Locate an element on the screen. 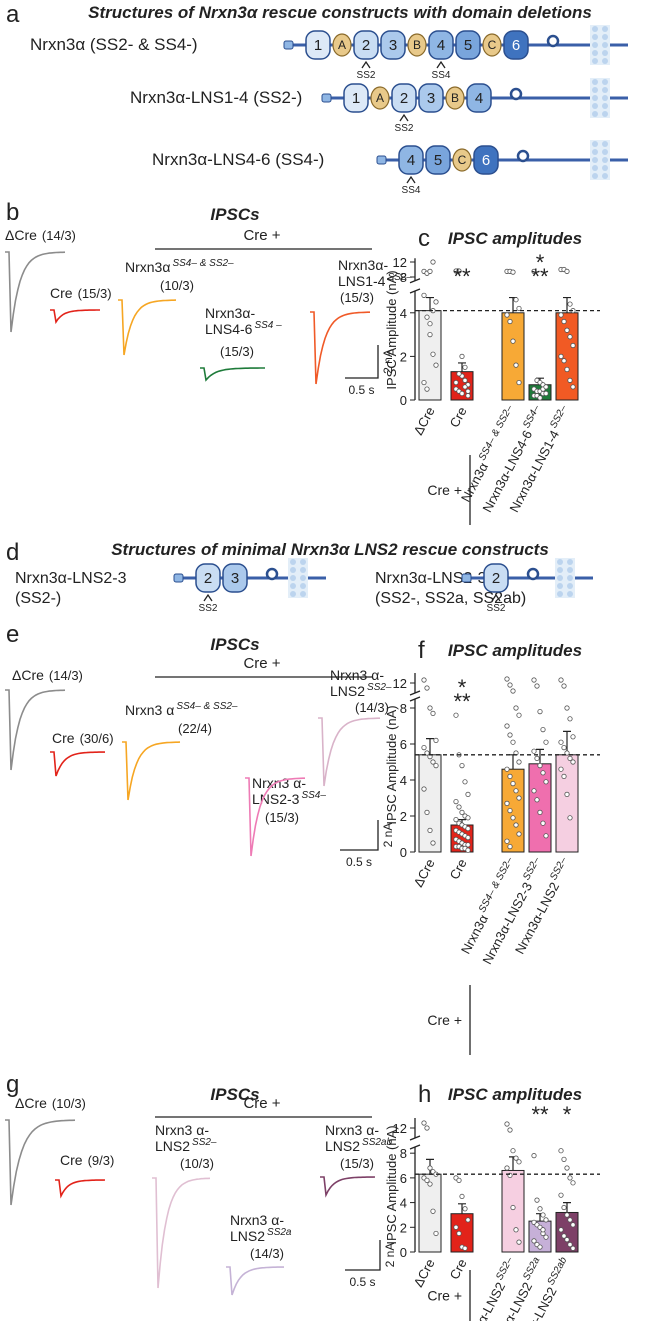  y-tick-label: 0 is located at coordinates (403, 1252).